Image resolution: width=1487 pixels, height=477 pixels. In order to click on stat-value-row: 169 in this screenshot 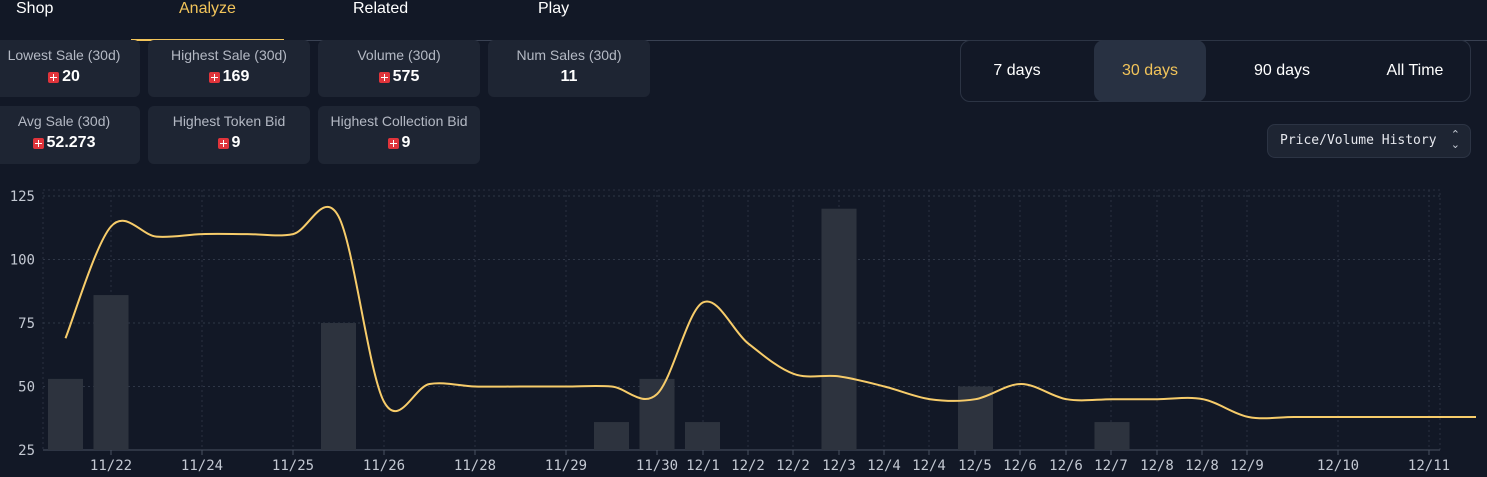, I will do `click(229, 77)`.